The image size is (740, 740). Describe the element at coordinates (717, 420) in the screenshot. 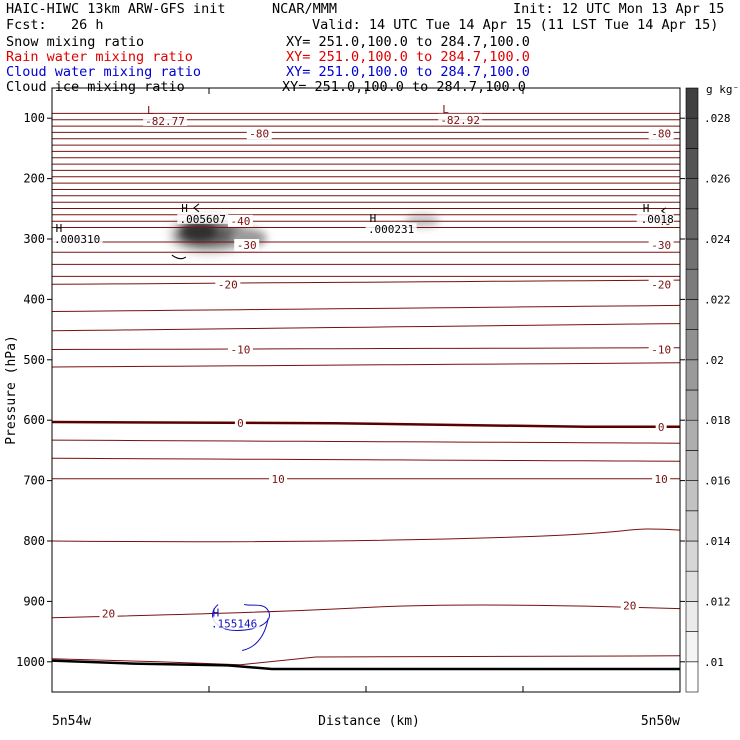

I see `colorbar-tick-label: .018` at that location.